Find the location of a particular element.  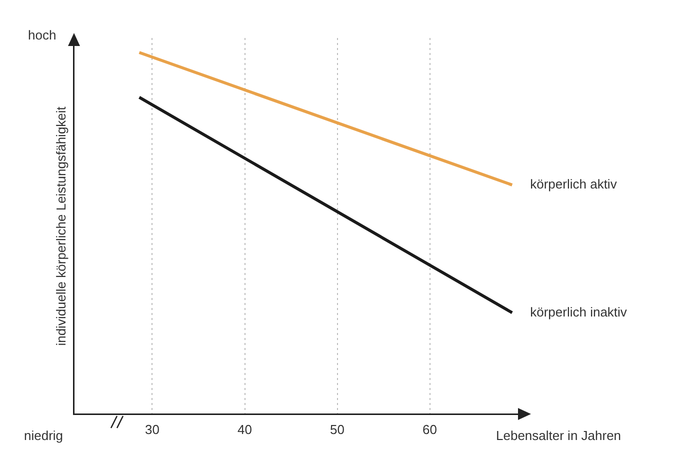

series-label: körperlich inaktiv is located at coordinates (579, 312).